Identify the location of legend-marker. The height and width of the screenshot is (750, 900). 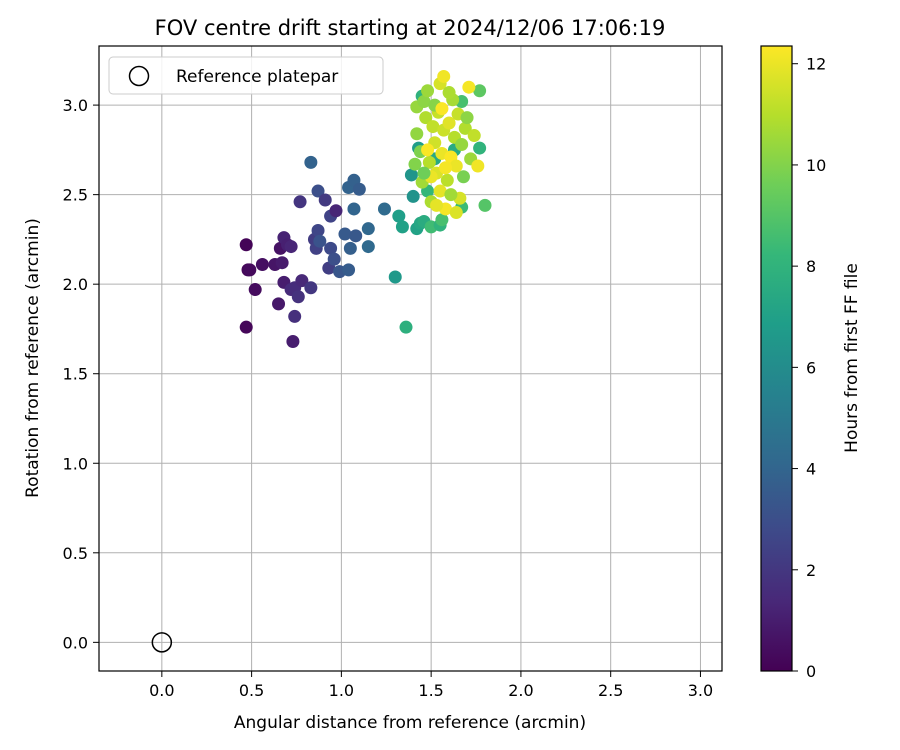
(139, 76).